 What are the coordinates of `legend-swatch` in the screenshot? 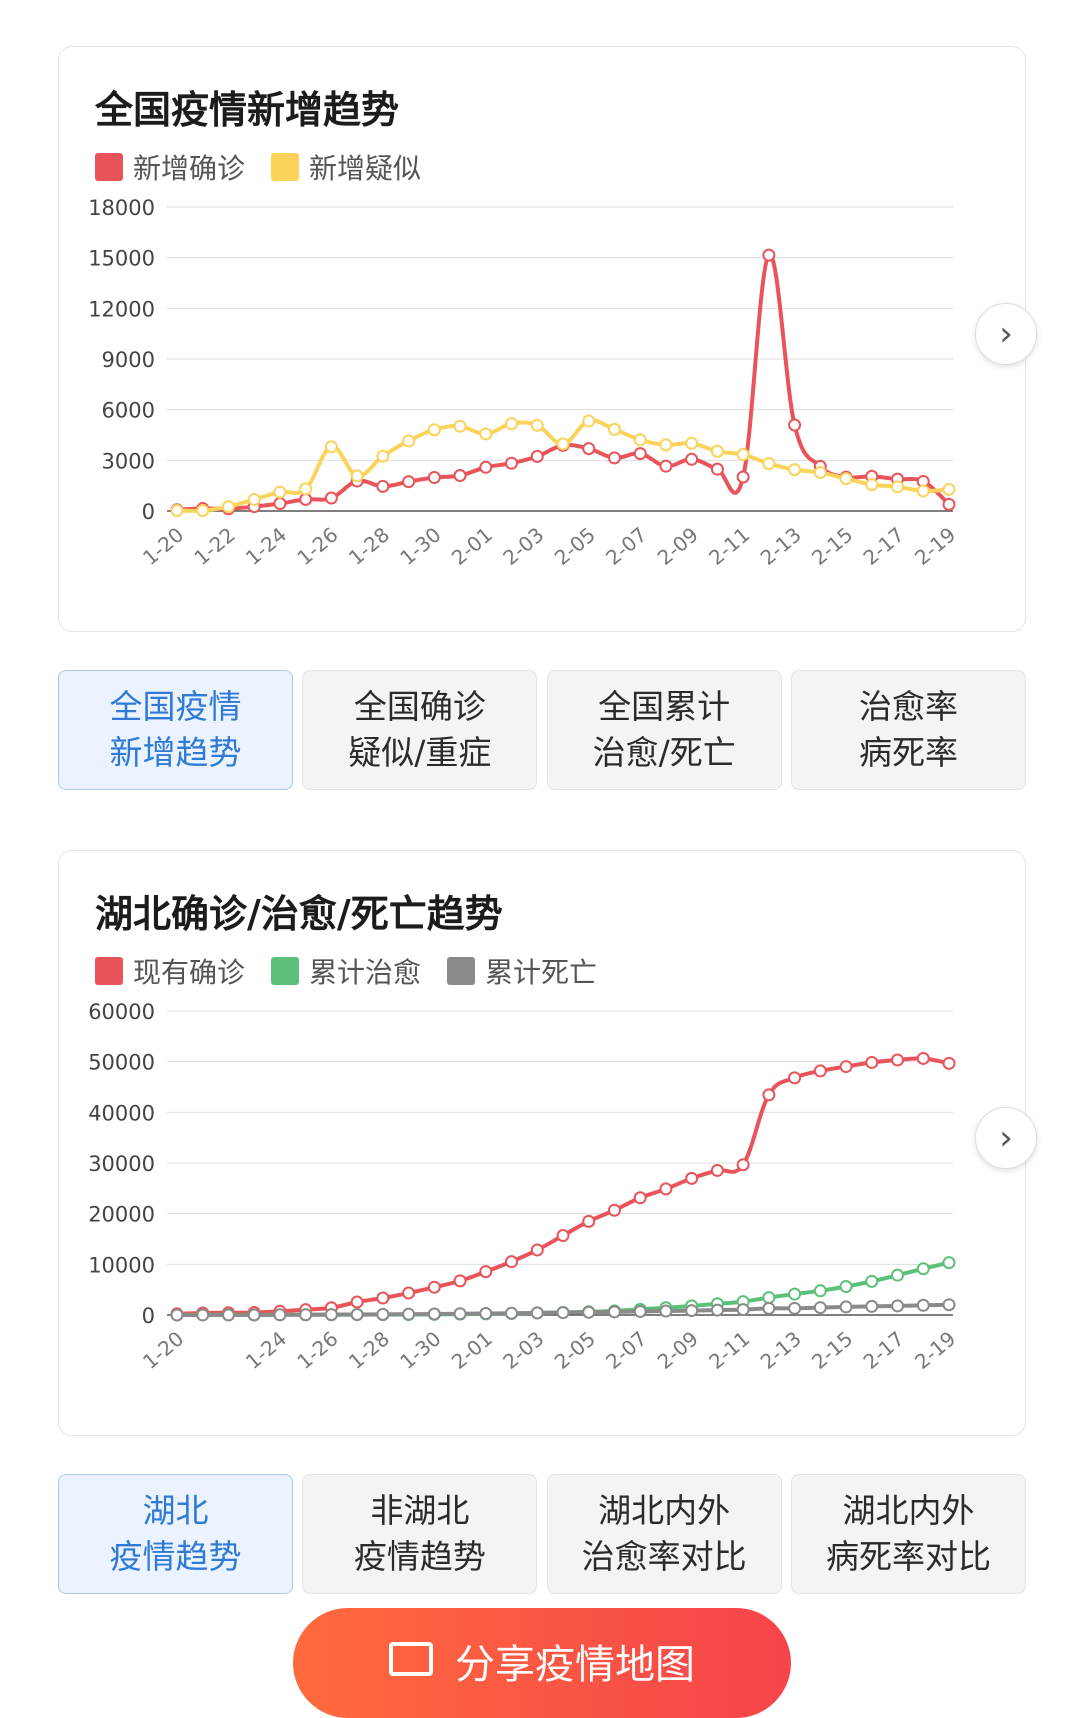 It's located at (109, 167).